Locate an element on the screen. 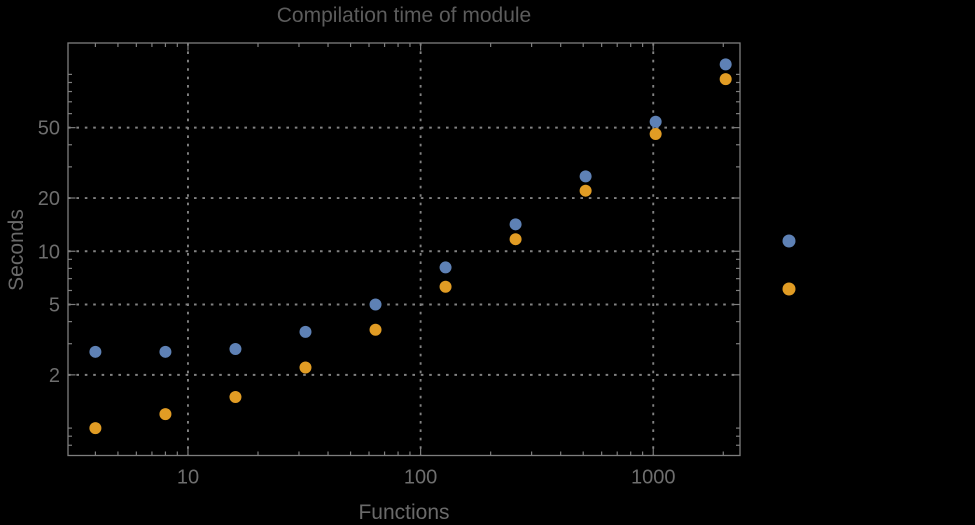 The width and height of the screenshot is (975, 525). chart-title: Compilation time of module is located at coordinates (404, 15).